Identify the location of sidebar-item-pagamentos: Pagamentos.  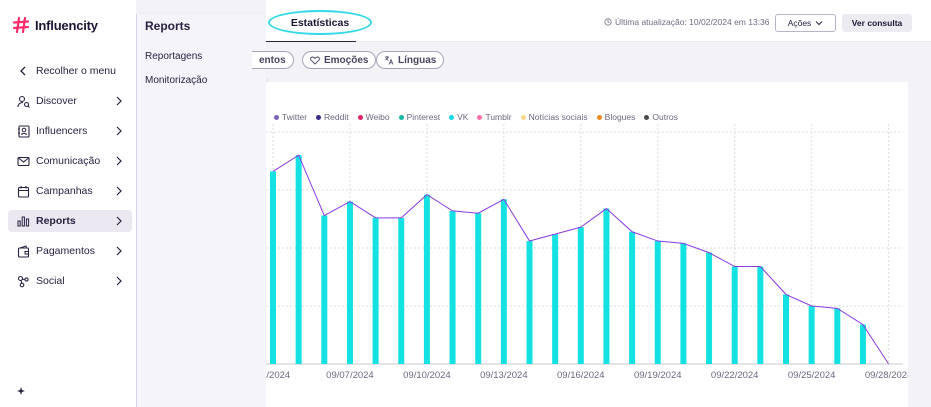
(70, 251).